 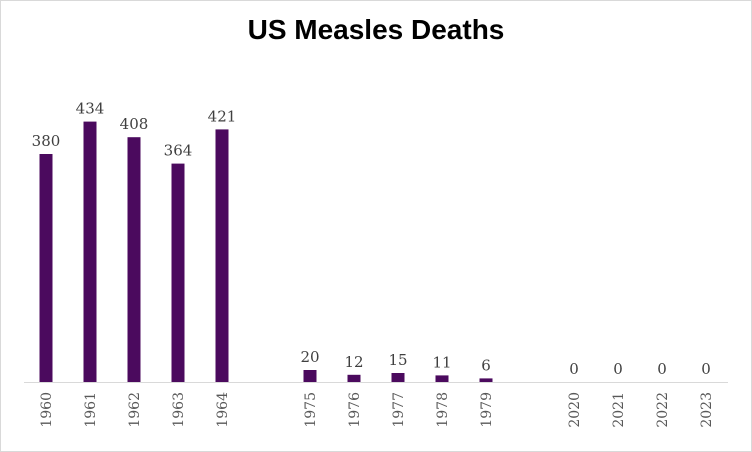 What do you see at coordinates (134, 124) in the screenshot?
I see `data-label-1962: 408` at bounding box center [134, 124].